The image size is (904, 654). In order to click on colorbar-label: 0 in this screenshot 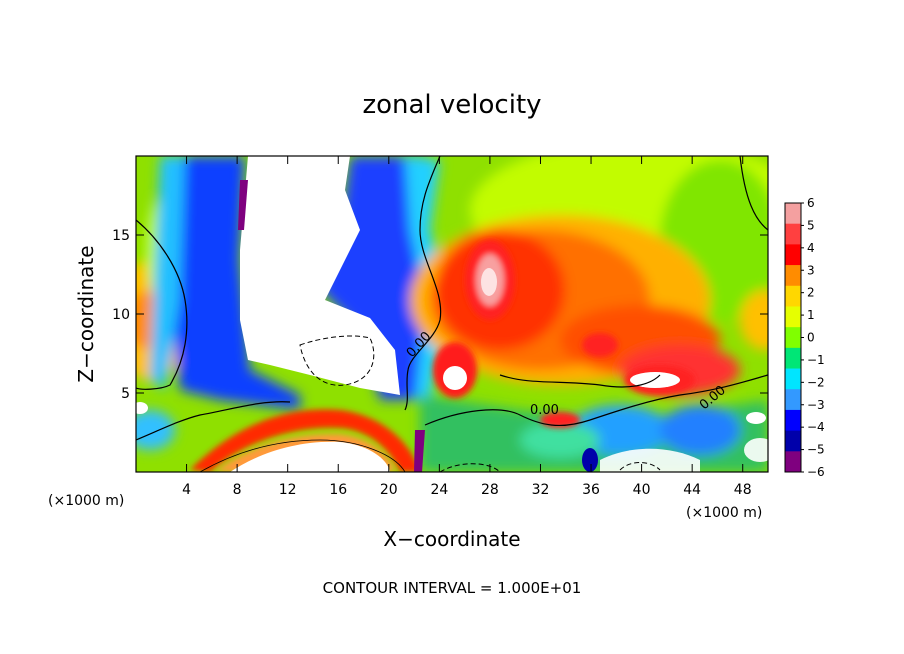, I will do `click(811, 338)`.